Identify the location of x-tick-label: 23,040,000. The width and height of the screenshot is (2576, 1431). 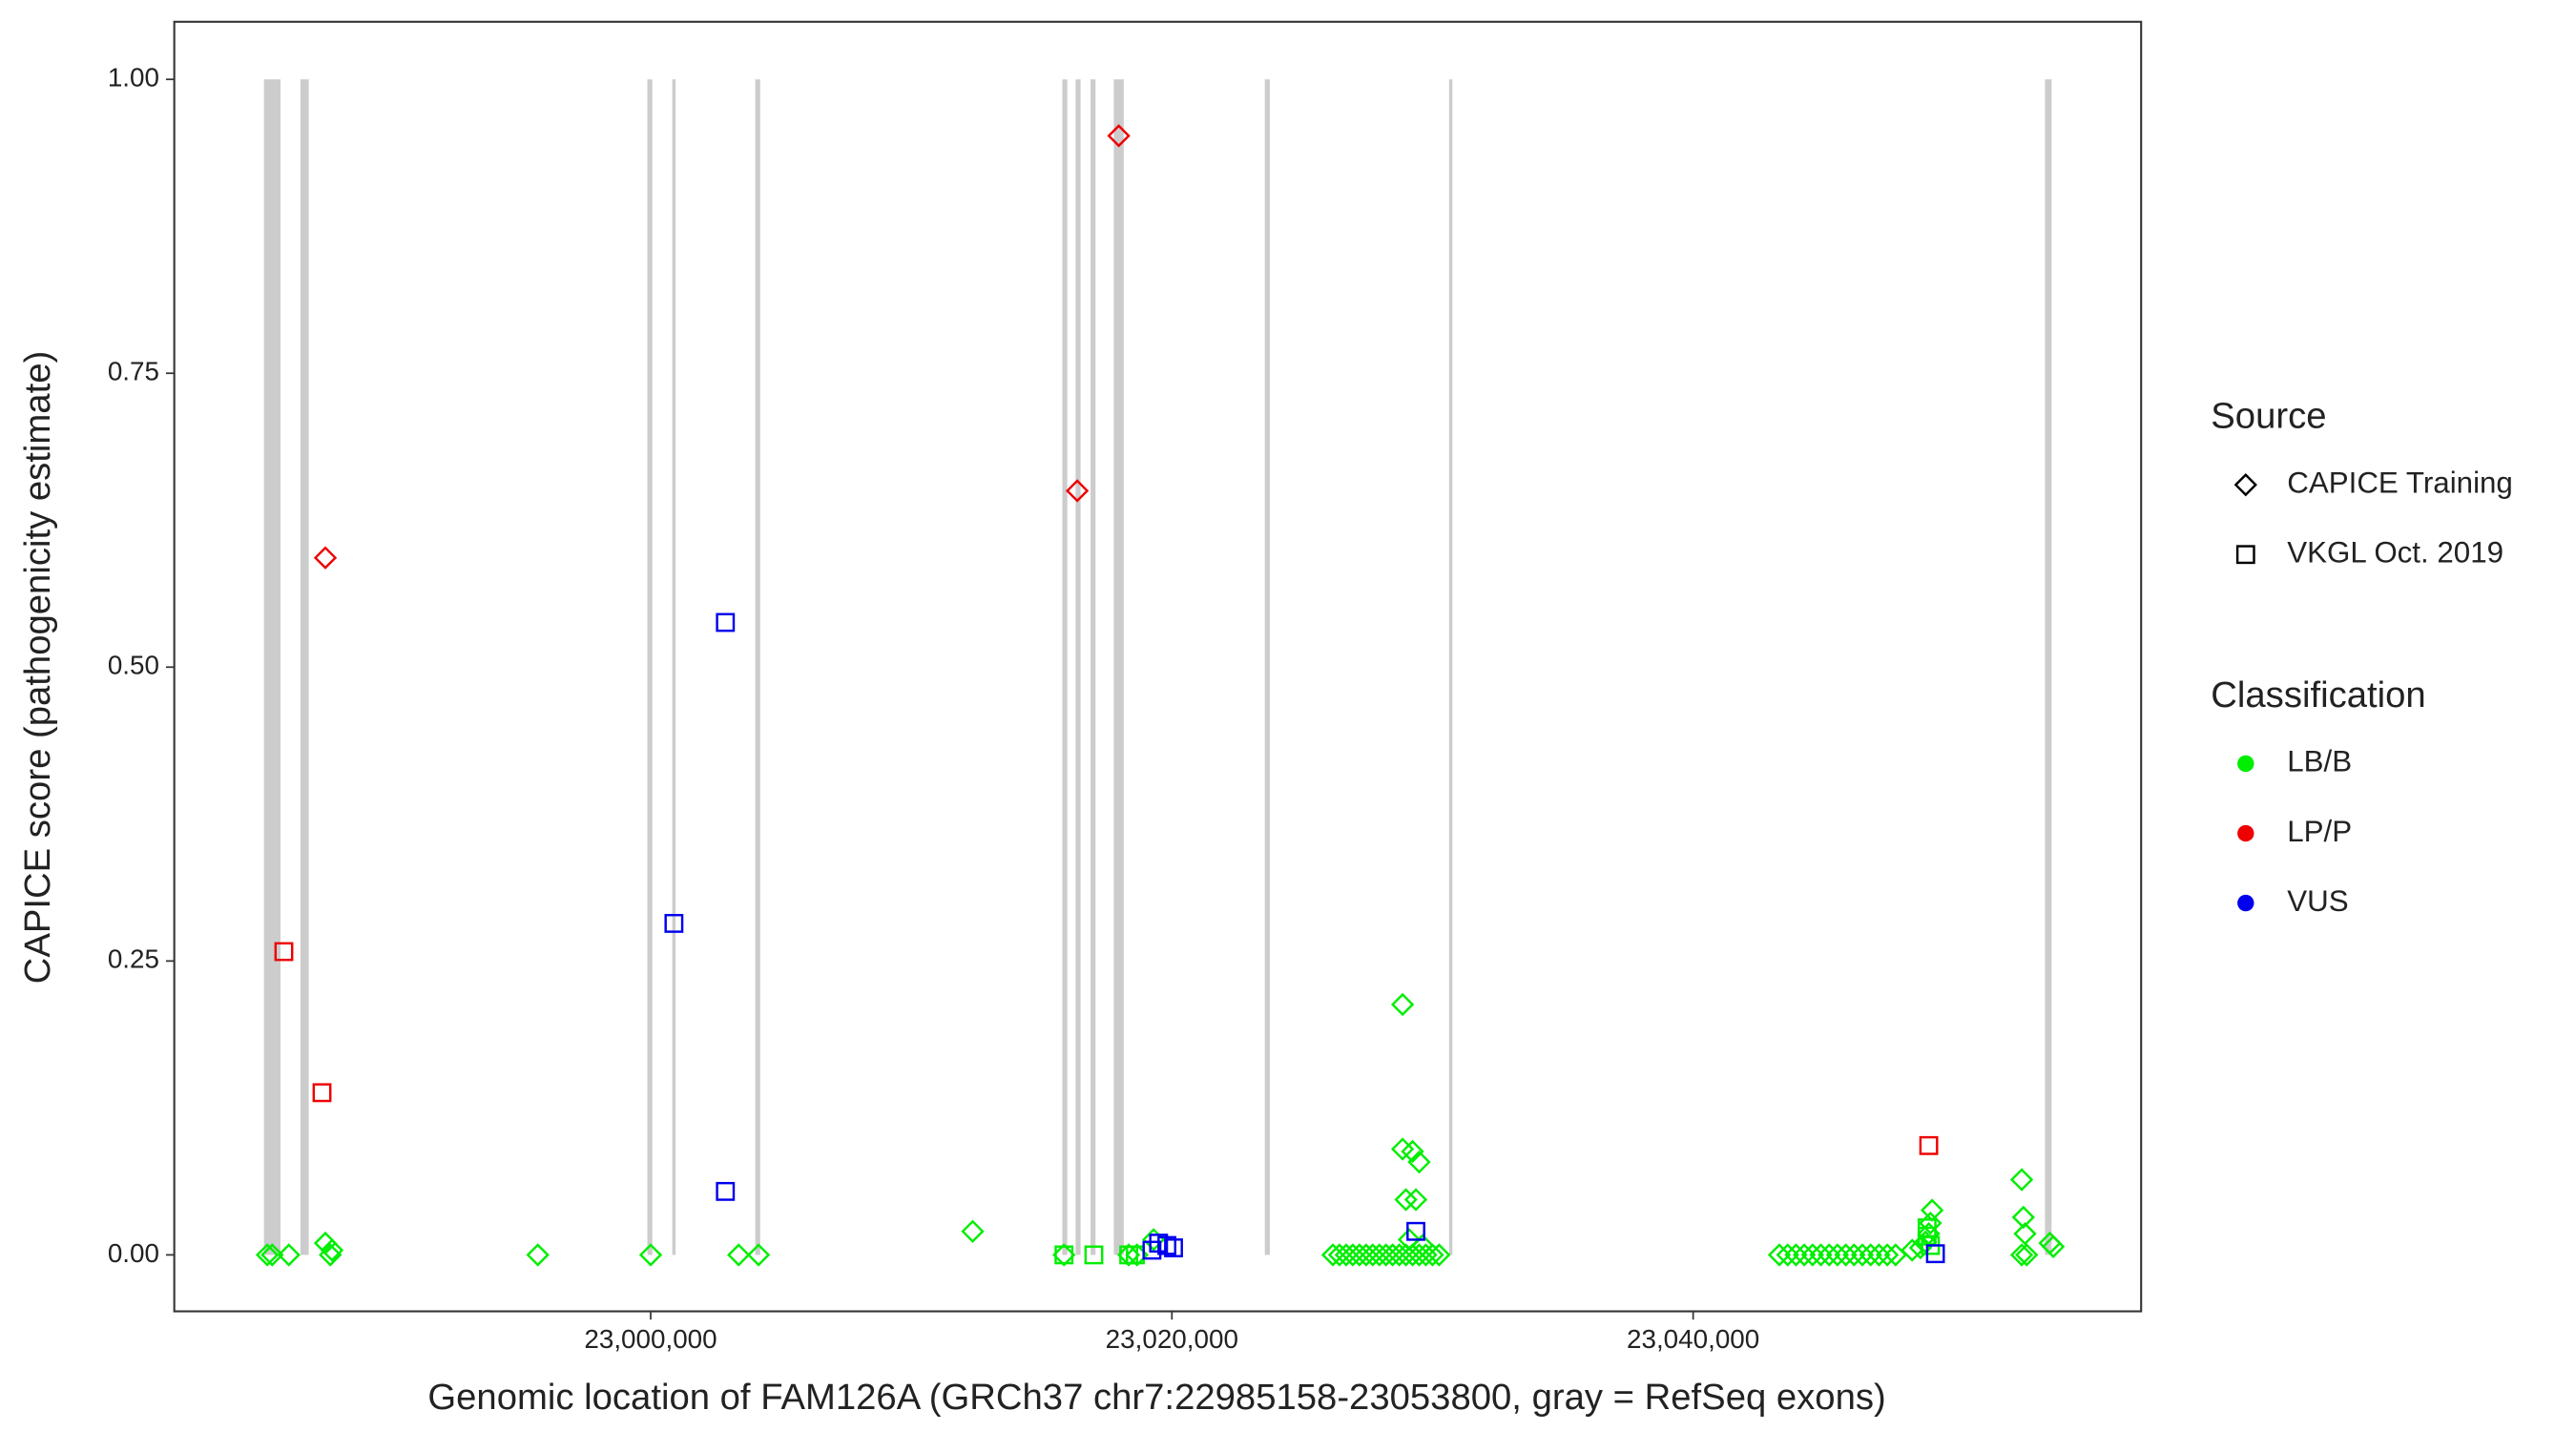
(1693, 1339).